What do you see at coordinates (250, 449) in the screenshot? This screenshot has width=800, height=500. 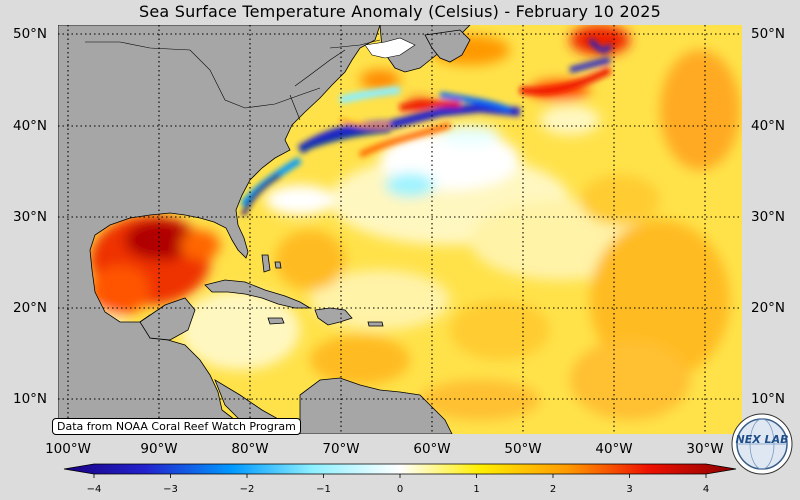 I see `lon-label-80w: 80°W` at bounding box center [250, 449].